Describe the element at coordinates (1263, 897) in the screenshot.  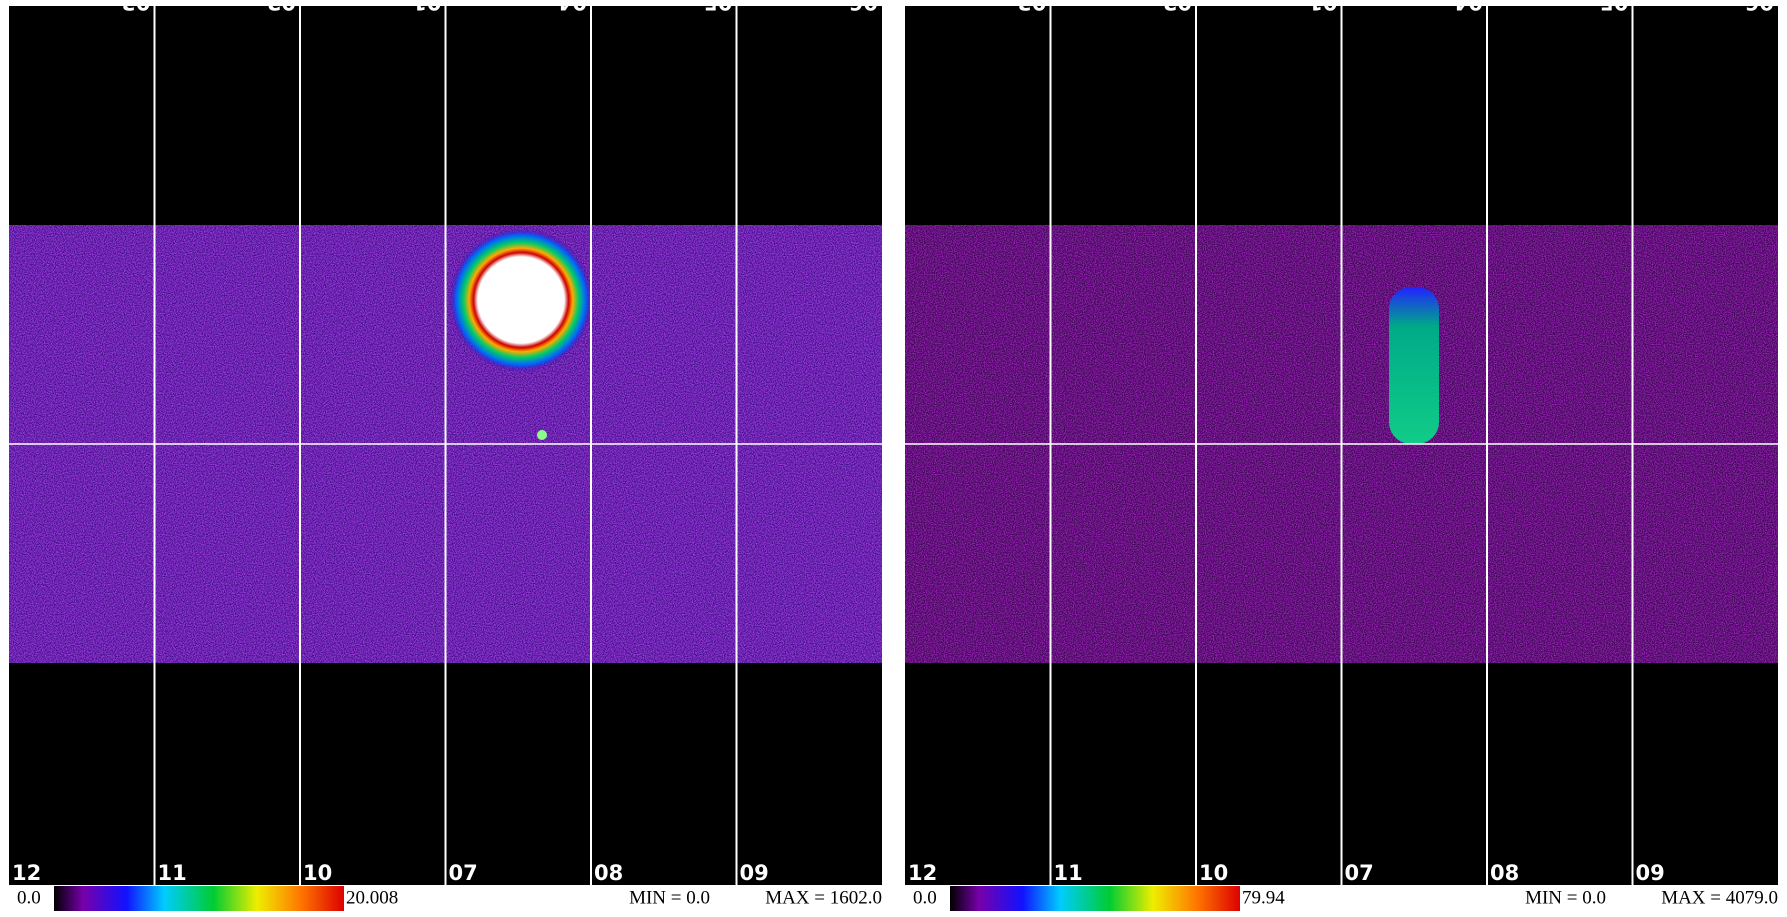
I see `colorbar-max: 79.94` at that location.